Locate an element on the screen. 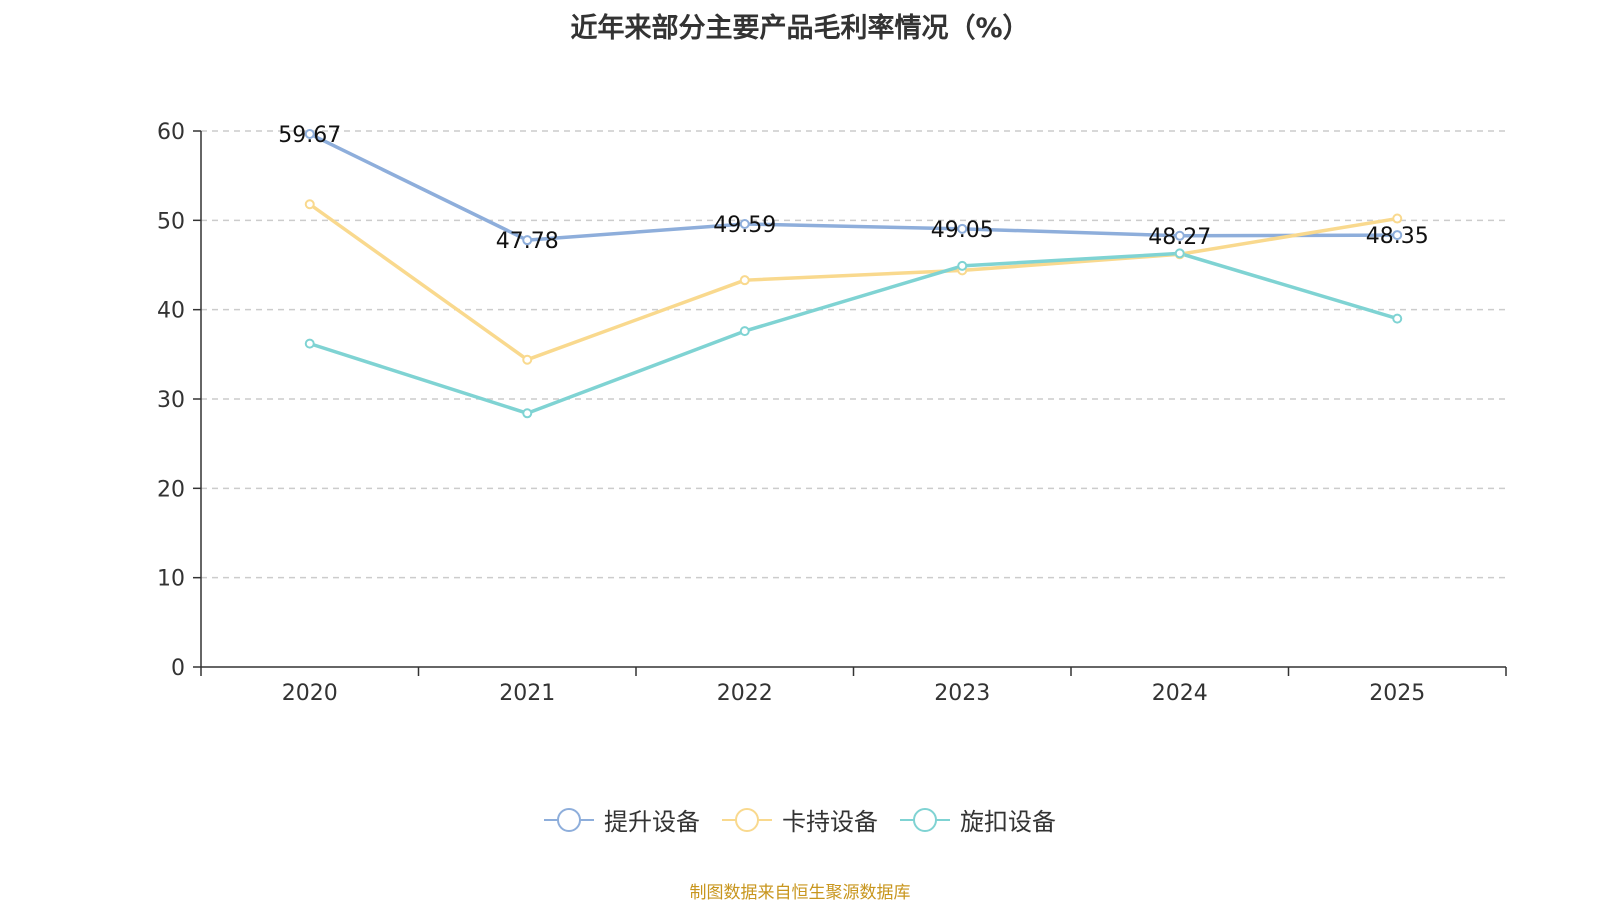 Image resolution: width=1600 pixels, height=903 pixels. y-tick-label: 20 is located at coordinates (171, 489).